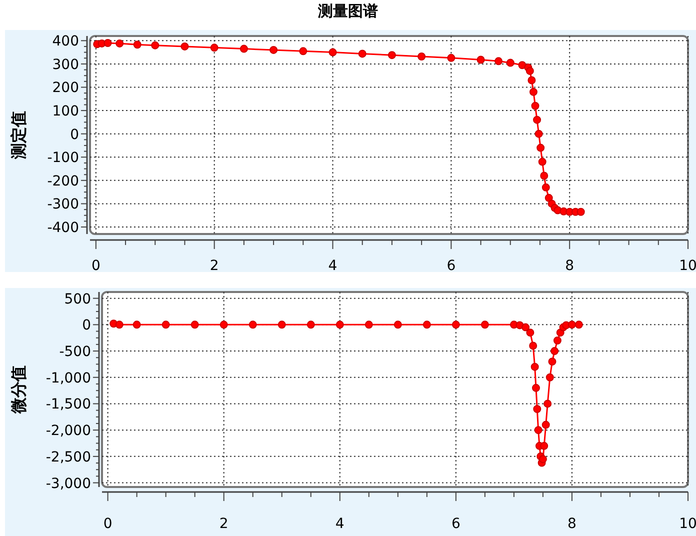 The height and width of the screenshot is (536, 696). What do you see at coordinates (77, 299) in the screenshot?
I see `y-tick-label: 500` at bounding box center [77, 299].